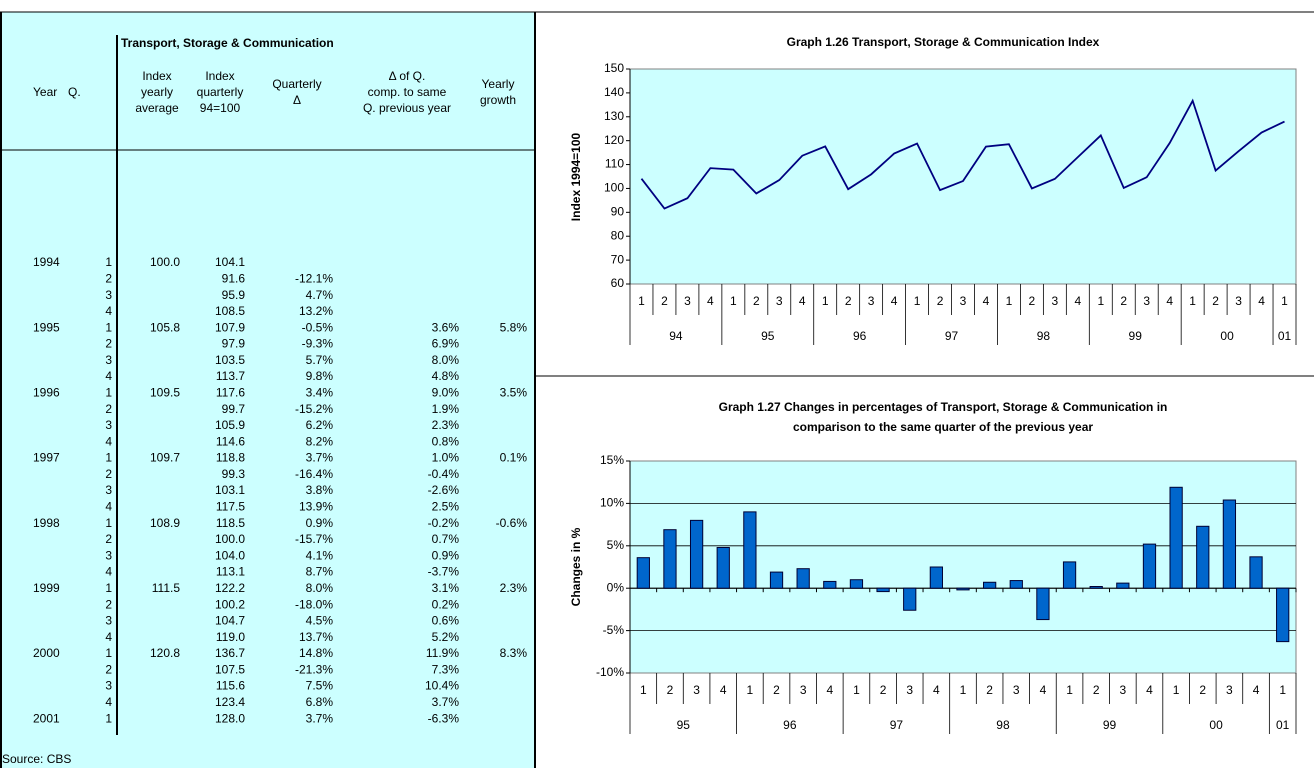 The height and width of the screenshot is (768, 1314). What do you see at coordinates (442, 653) in the screenshot?
I see `table-cell: 11.9%` at bounding box center [442, 653].